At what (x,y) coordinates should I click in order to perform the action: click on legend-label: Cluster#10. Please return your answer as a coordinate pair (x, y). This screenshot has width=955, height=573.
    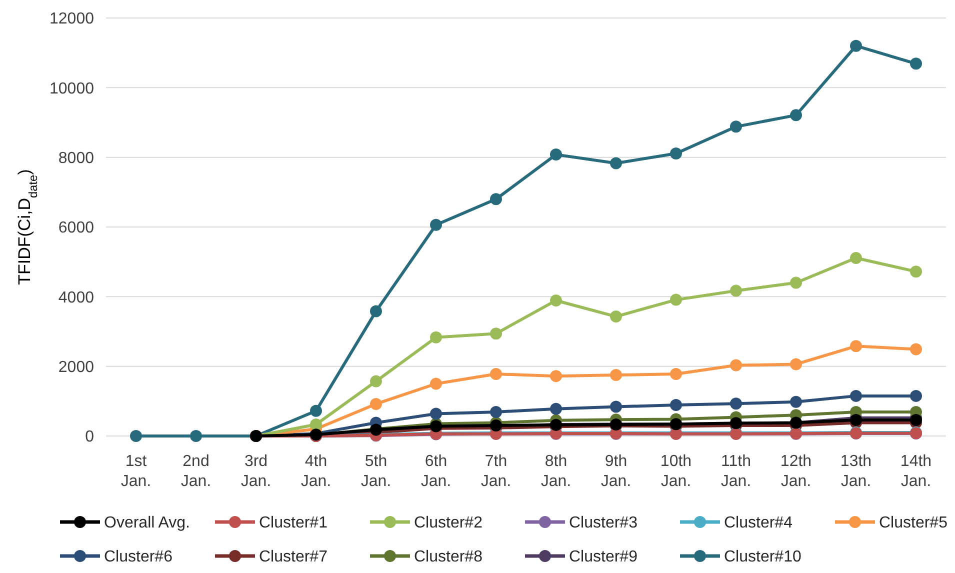
    Looking at the image, I should click on (763, 557).